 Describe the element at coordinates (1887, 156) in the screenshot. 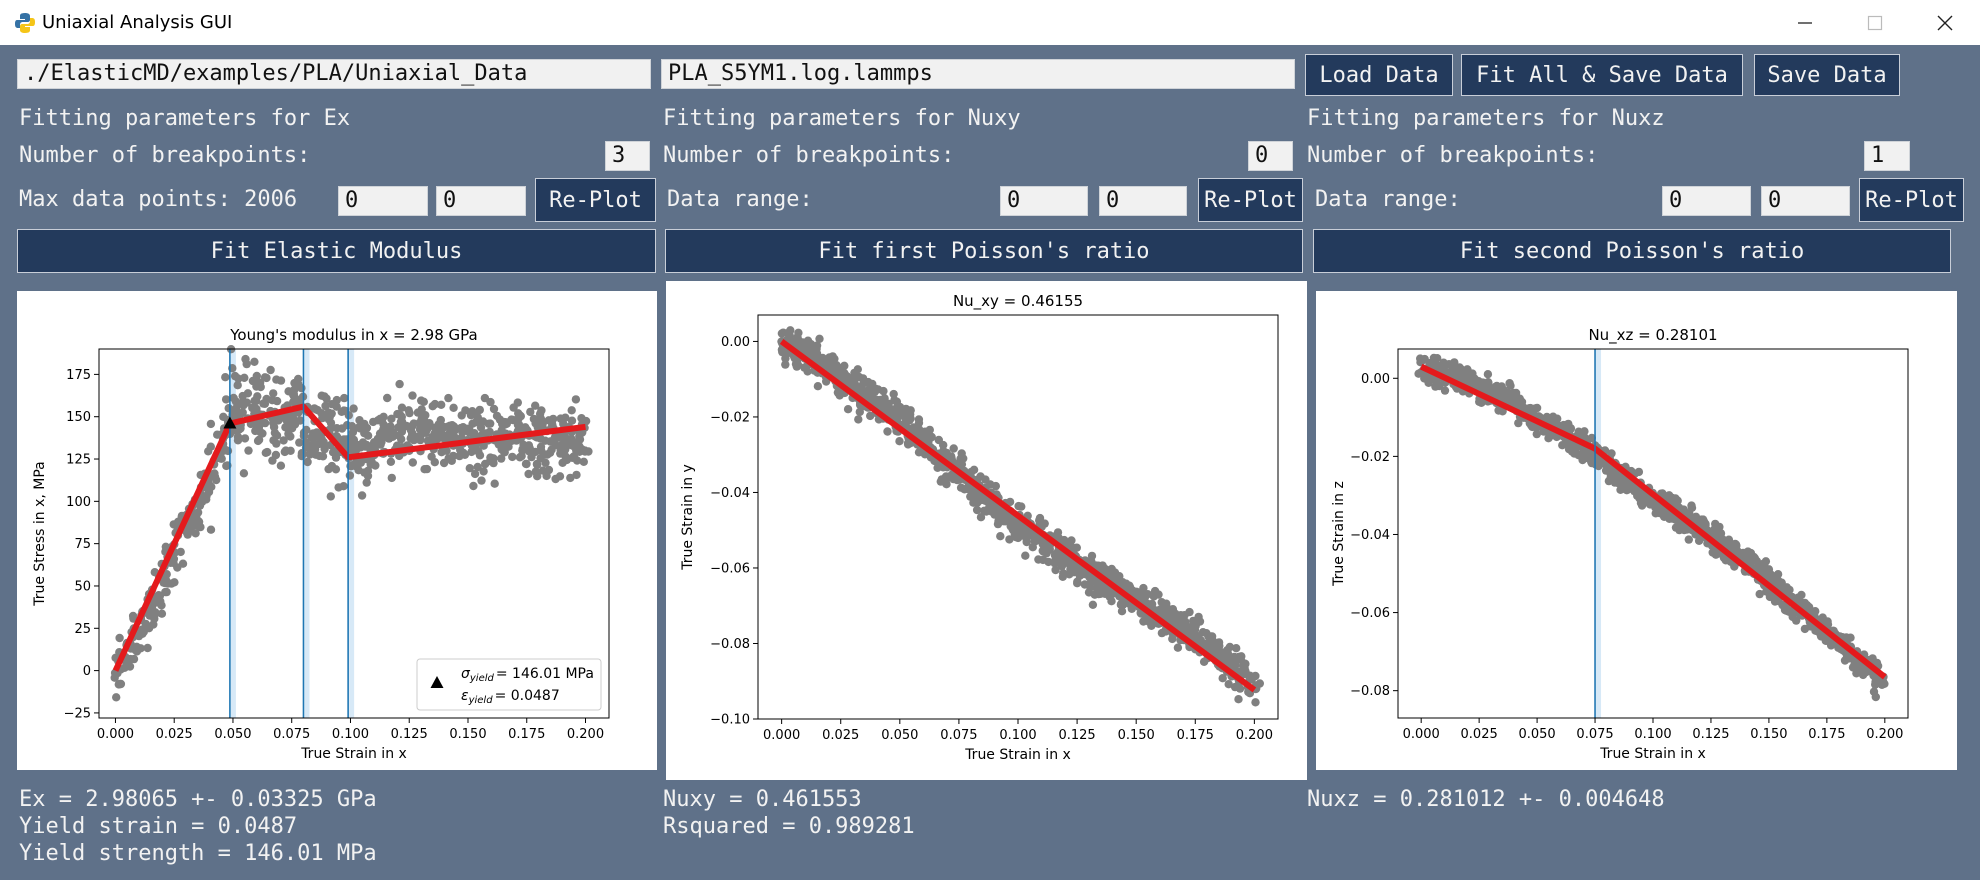

I see `nuxz-breakpoints-input: 1` at that location.